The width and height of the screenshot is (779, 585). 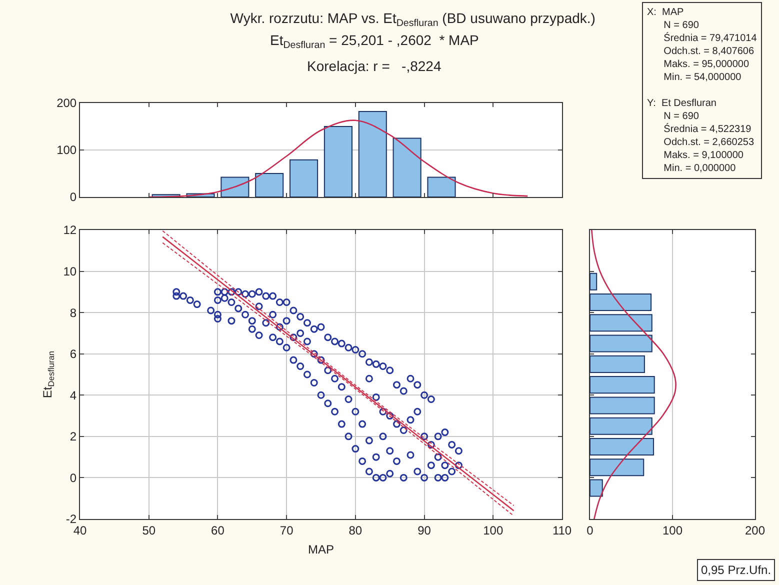 I want to click on y-tick-label: 10, so click(x=70, y=271).